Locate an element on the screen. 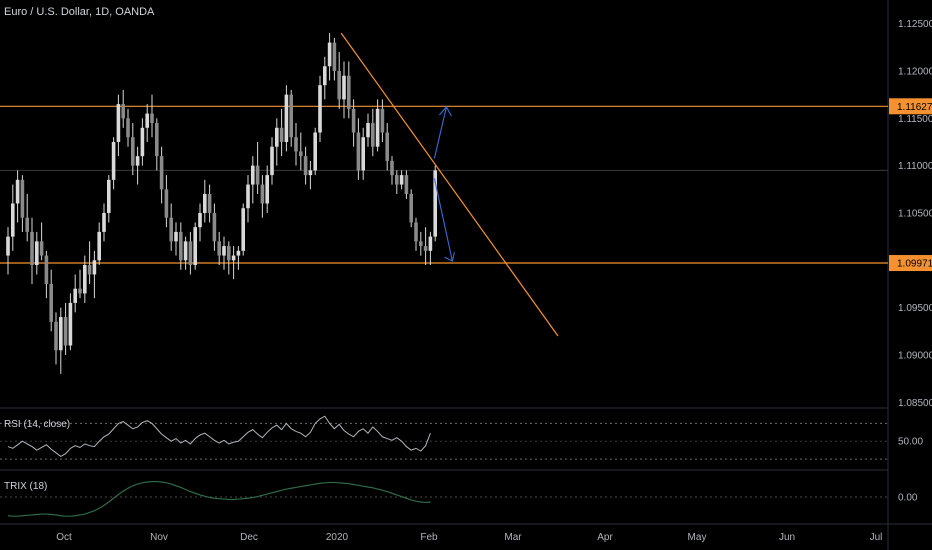 This screenshot has width=932, height=550. price-tick-label: 1.08500 is located at coordinates (915, 403).